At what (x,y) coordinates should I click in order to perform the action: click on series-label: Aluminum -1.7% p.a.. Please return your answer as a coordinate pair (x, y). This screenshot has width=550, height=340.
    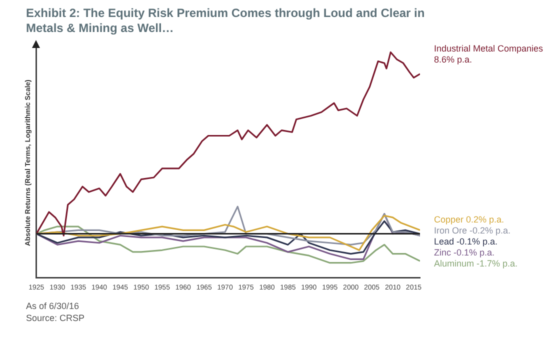
    Looking at the image, I should click on (476, 263).